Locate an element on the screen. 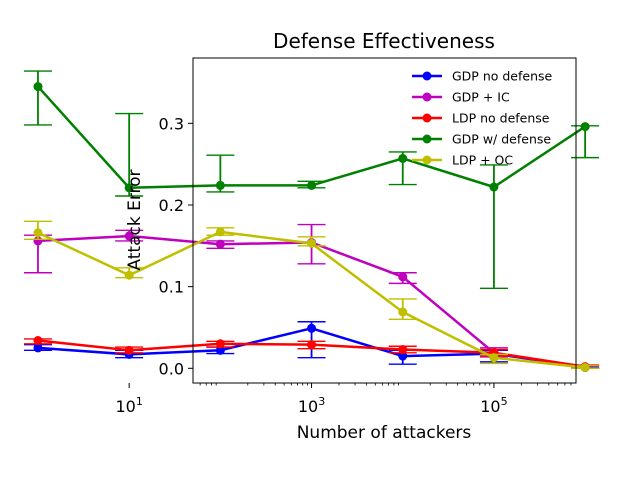  legend-entry: GDP w/ defense is located at coordinates (481, 139).